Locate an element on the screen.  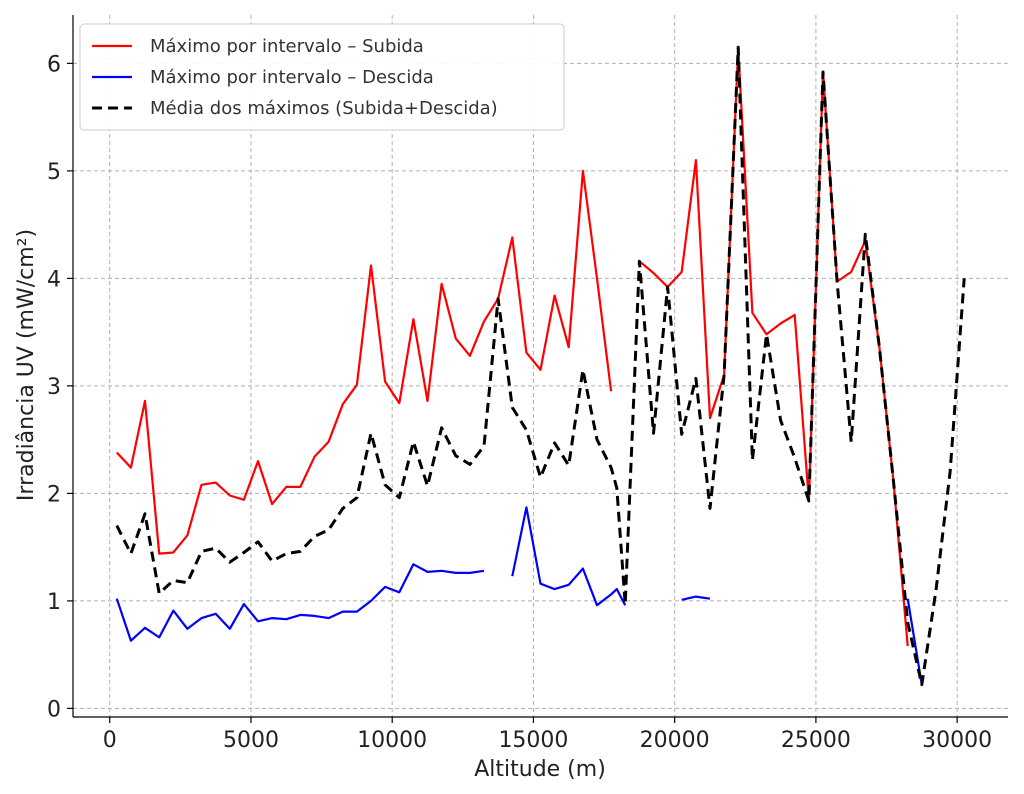
x-tick-label: 25000 is located at coordinates (816, 740).